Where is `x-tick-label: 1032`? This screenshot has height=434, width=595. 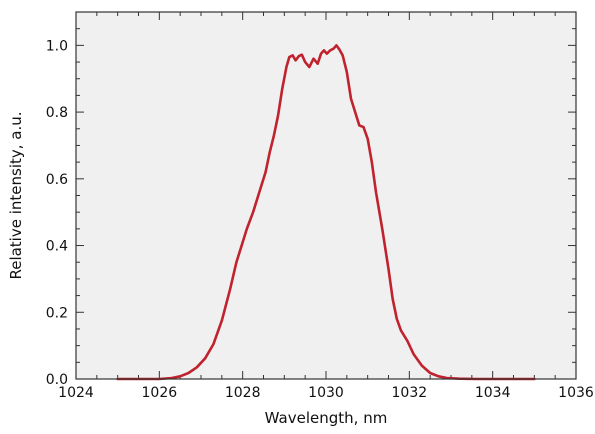 x-tick-label: 1032 is located at coordinates (410, 393).